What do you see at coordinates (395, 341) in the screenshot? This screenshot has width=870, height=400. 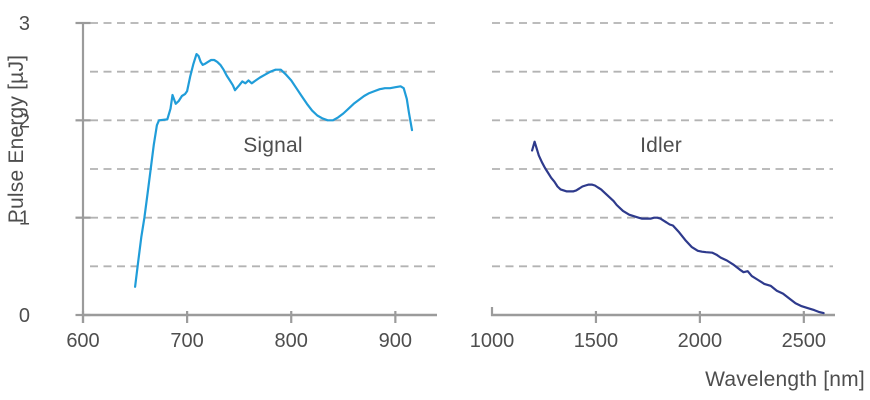 I see `x-tick-label: 900` at bounding box center [395, 341].